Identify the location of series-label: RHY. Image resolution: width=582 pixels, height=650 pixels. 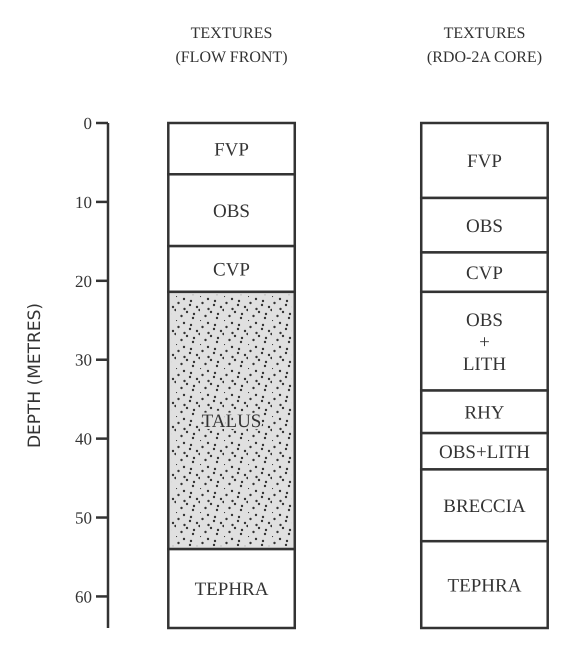
(484, 413).